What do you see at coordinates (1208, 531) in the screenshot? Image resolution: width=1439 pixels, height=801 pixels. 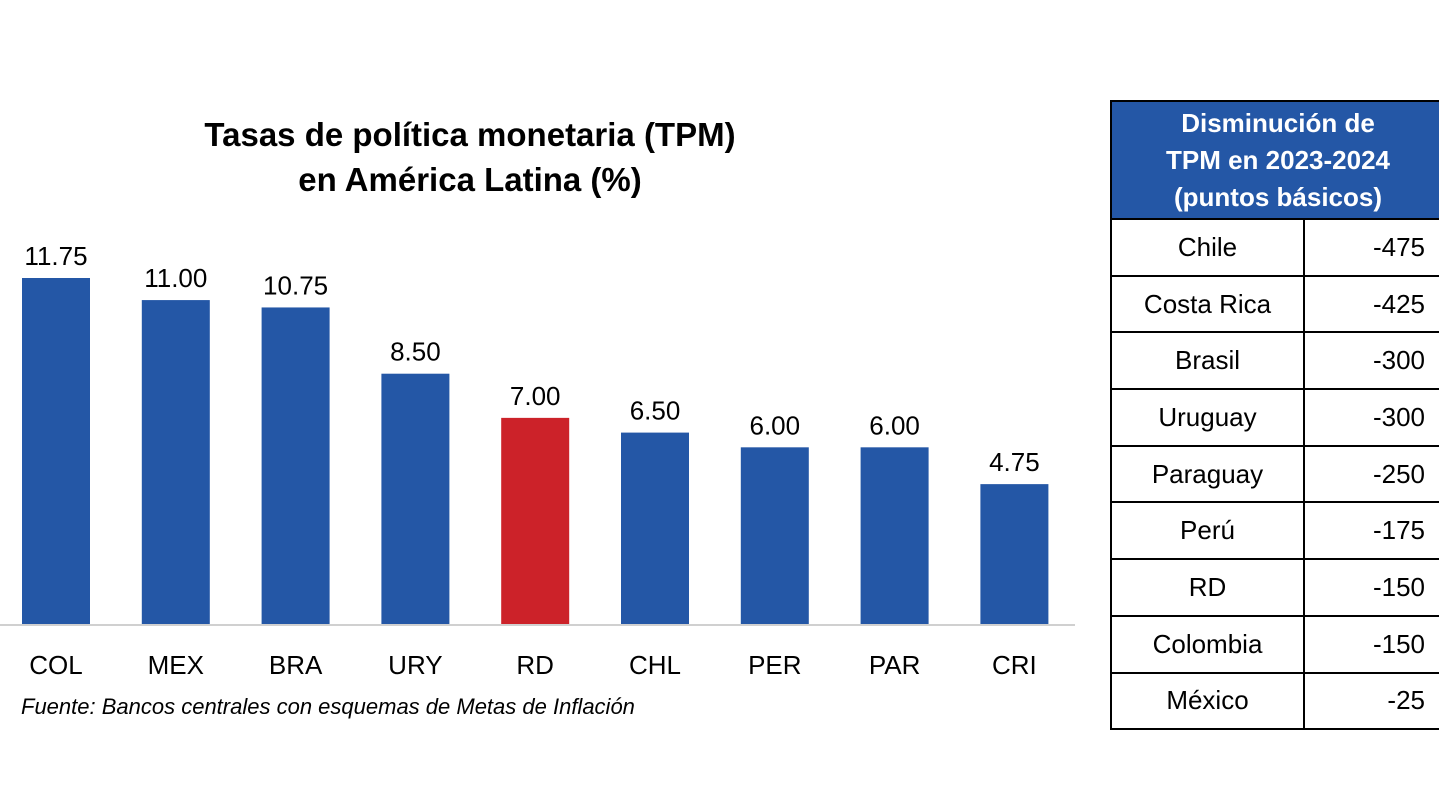 I see `table-cell-country: Perú` at bounding box center [1208, 531].